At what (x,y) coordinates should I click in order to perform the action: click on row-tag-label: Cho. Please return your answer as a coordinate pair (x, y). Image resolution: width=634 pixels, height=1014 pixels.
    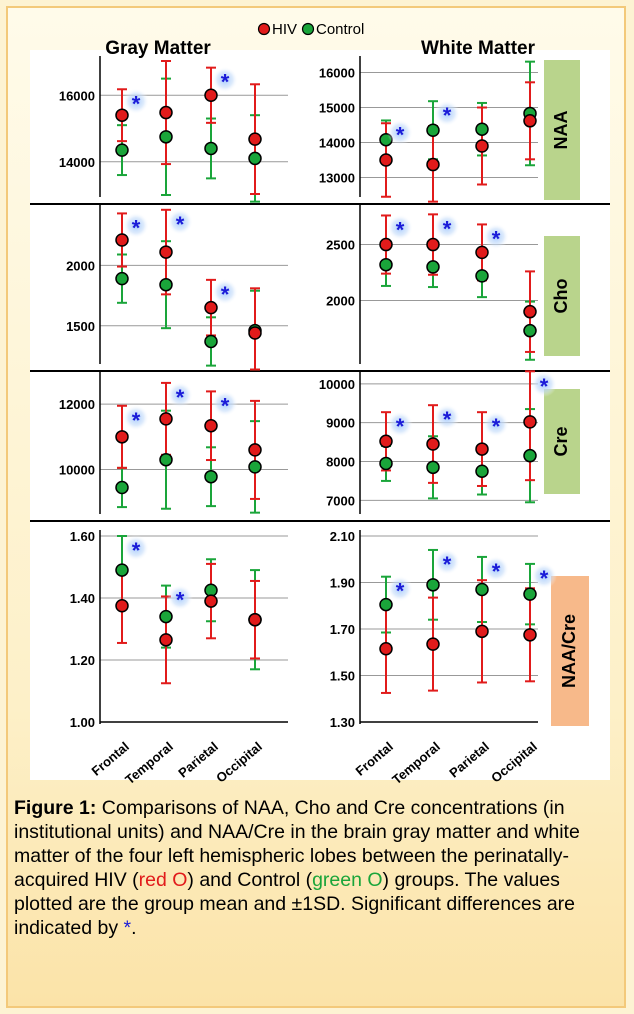
    Looking at the image, I should click on (561, 296).